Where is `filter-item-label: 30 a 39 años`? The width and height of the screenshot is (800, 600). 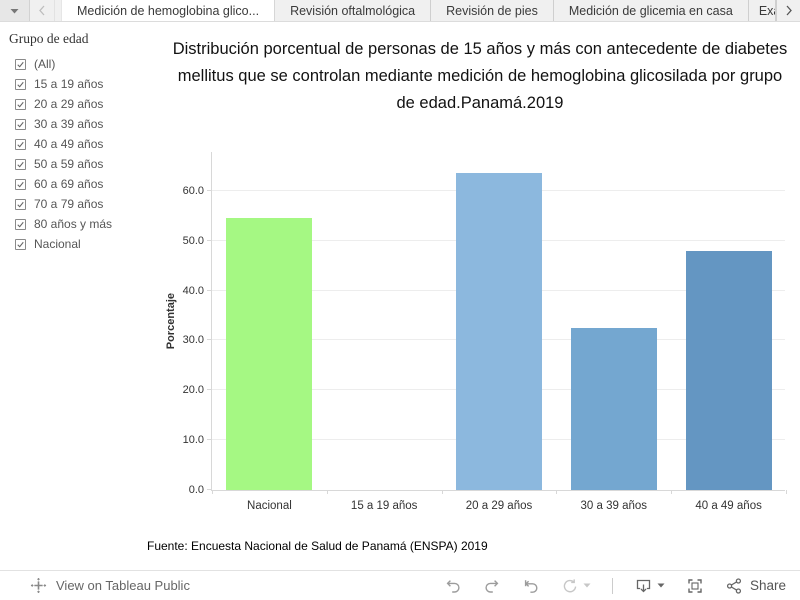
filter-item-label: 30 a 39 años is located at coordinates (69, 124).